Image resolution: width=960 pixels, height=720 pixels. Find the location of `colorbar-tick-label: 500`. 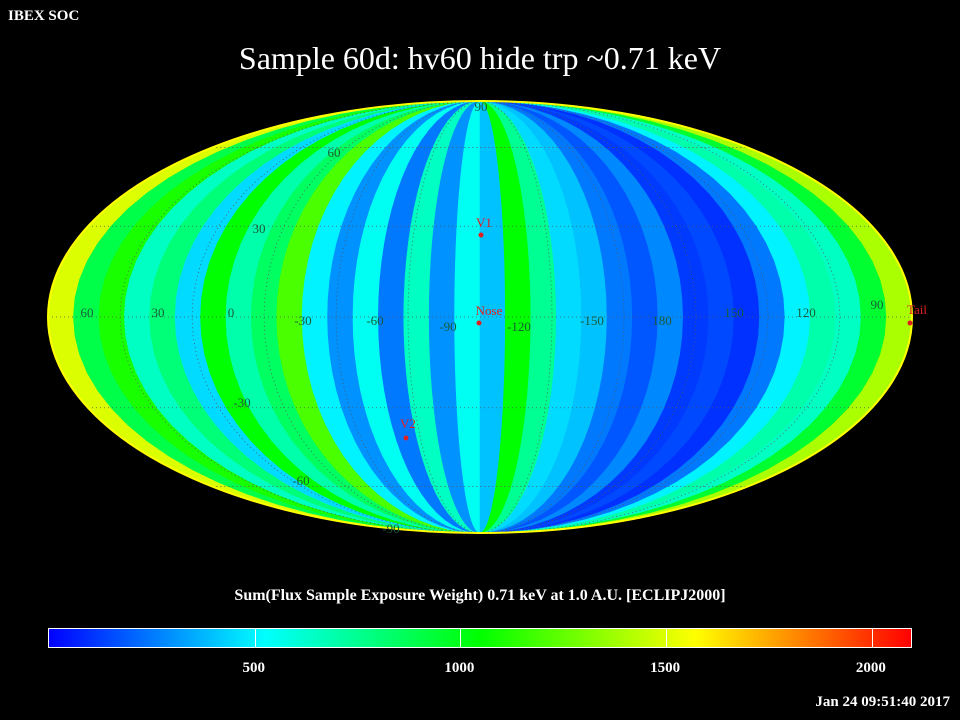

colorbar-tick-label: 500 is located at coordinates (253, 668).